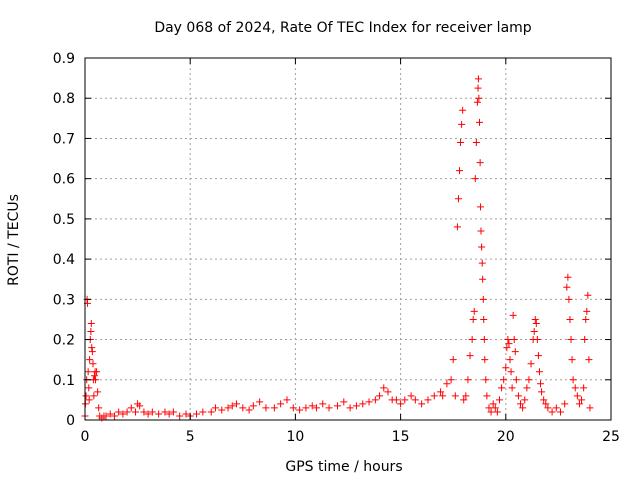  What do you see at coordinates (64, 220) in the screenshot?
I see `y-tick-label: 0.5` at bounding box center [64, 220].